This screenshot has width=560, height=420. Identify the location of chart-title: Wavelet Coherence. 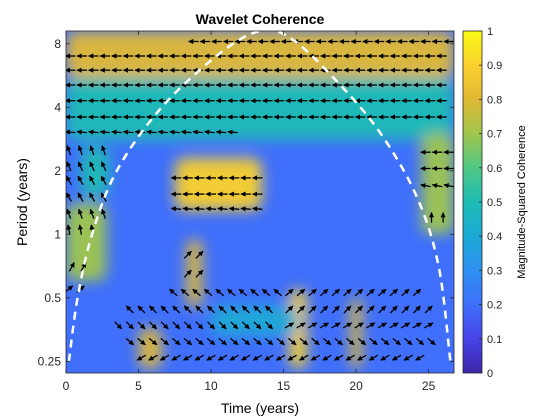
(260, 19).